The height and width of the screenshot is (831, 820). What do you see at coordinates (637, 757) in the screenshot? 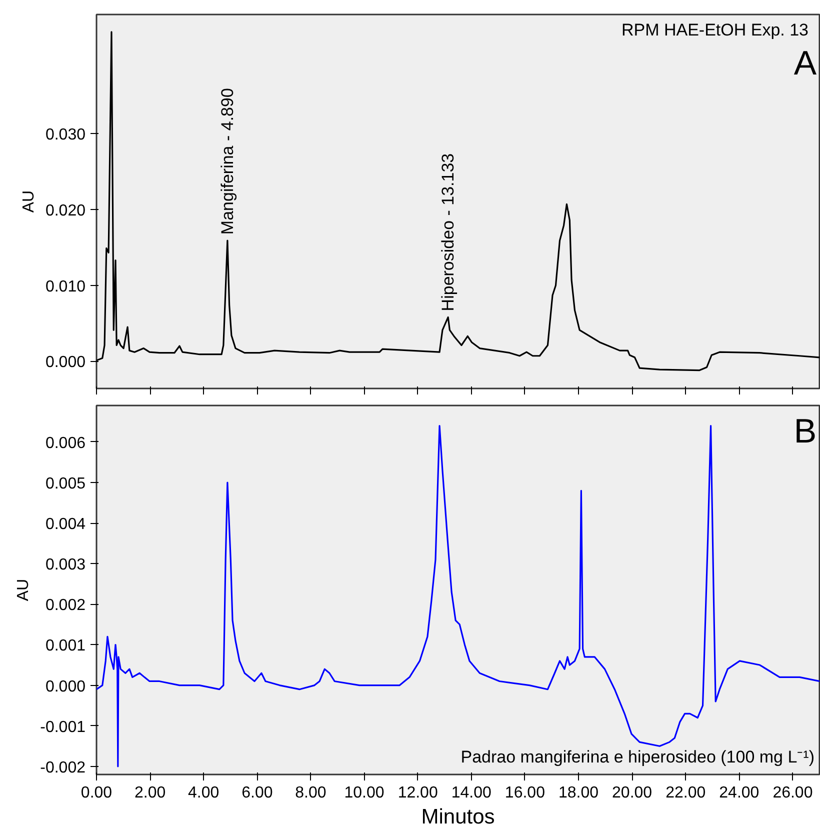
I see `annotation: Padrao mangiferina e hiperosideo (100 mg L⁻¹)` at bounding box center [637, 757].